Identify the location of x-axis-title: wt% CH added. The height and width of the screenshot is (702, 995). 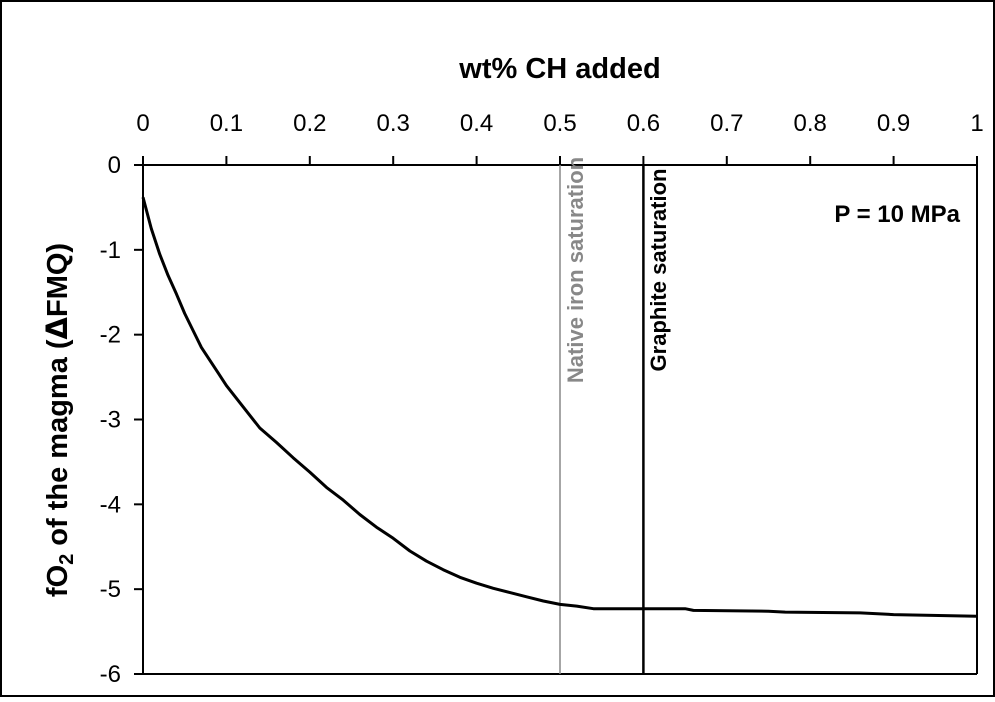
(559, 69).